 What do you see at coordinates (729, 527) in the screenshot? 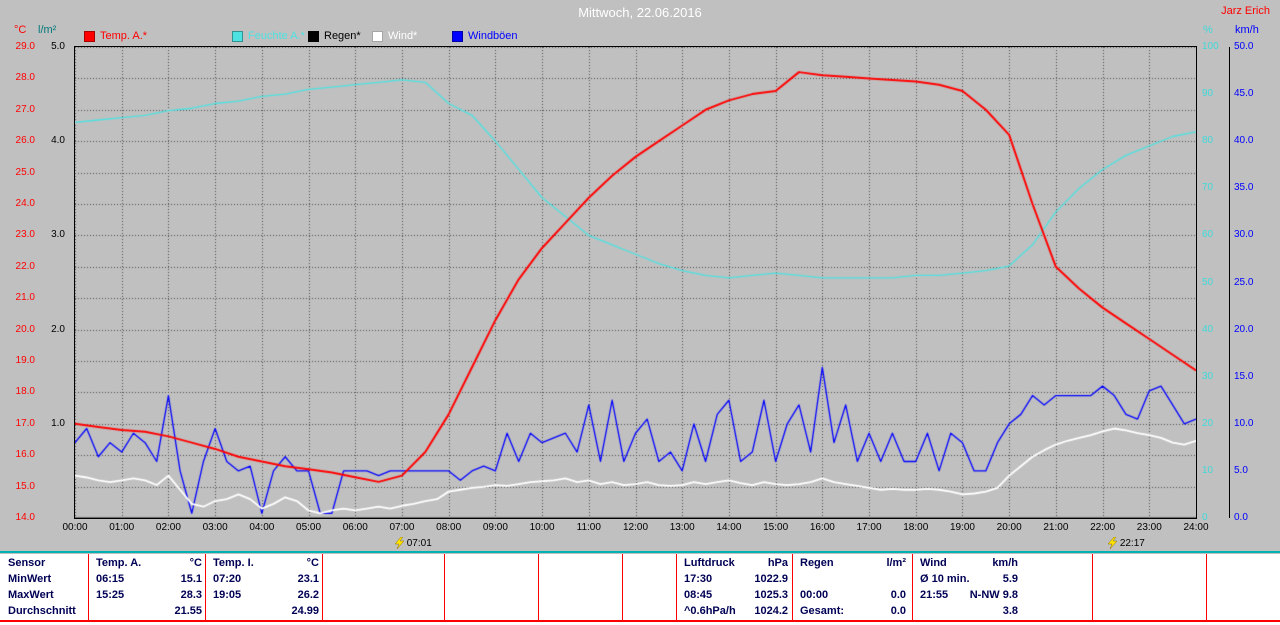
I see `time-axis-label: 14:00` at bounding box center [729, 527].